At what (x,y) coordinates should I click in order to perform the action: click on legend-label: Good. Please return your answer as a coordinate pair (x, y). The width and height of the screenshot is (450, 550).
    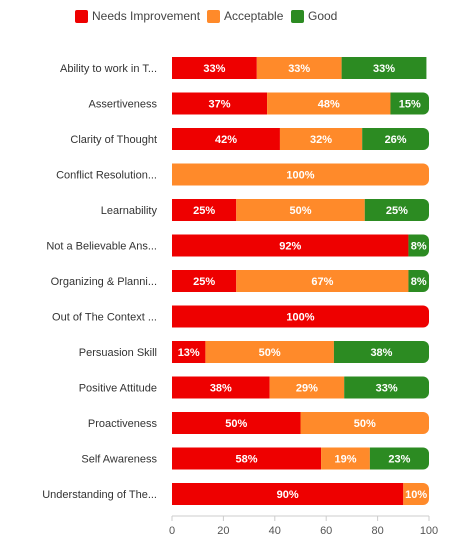
    Looking at the image, I should click on (323, 16).